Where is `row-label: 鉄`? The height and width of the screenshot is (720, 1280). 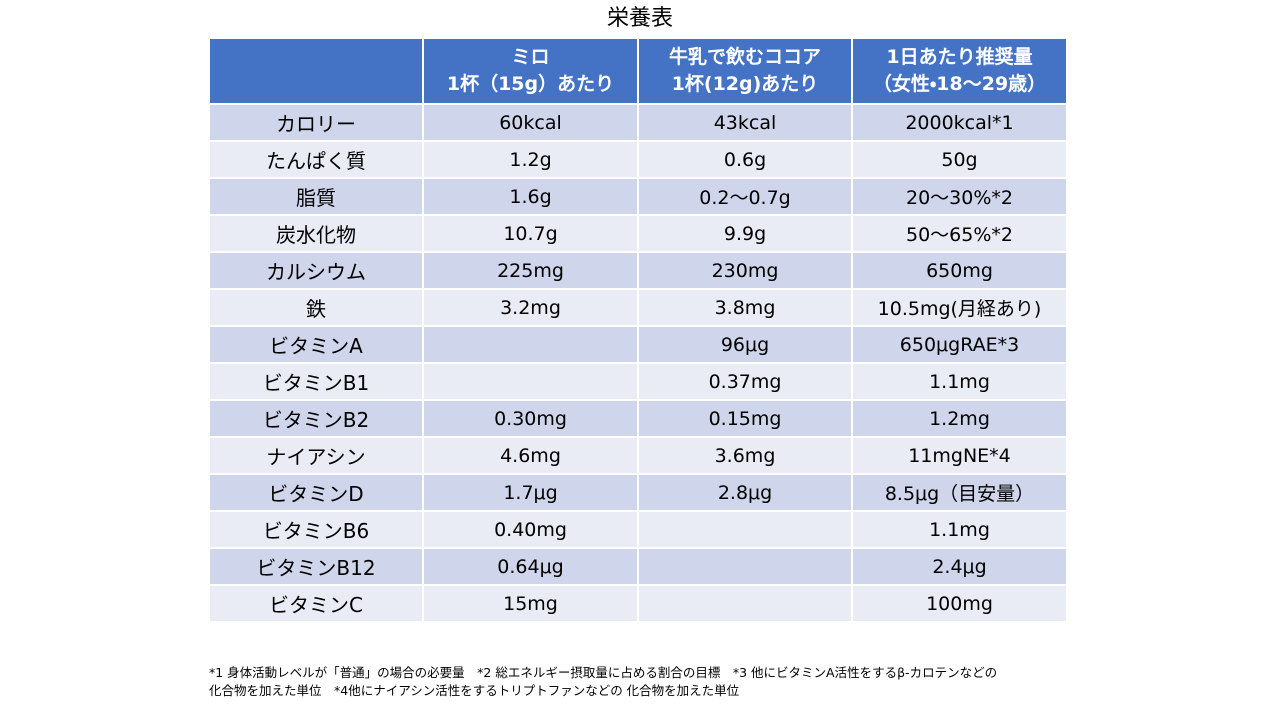
row-label: 鉄 is located at coordinates (316, 307).